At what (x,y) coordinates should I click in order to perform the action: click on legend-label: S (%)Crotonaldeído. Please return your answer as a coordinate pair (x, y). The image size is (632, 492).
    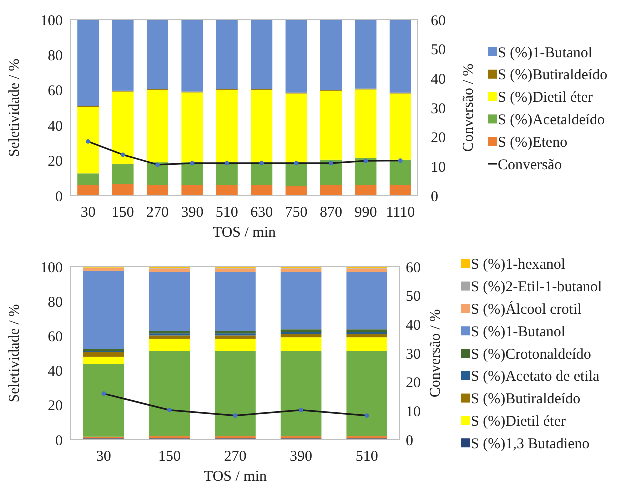
    Looking at the image, I should click on (531, 354).